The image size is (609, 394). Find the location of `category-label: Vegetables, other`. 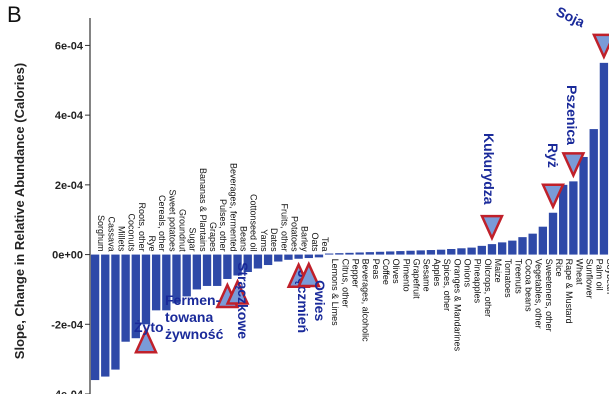

category-label: Vegetables, other is located at coordinates (539, 294).